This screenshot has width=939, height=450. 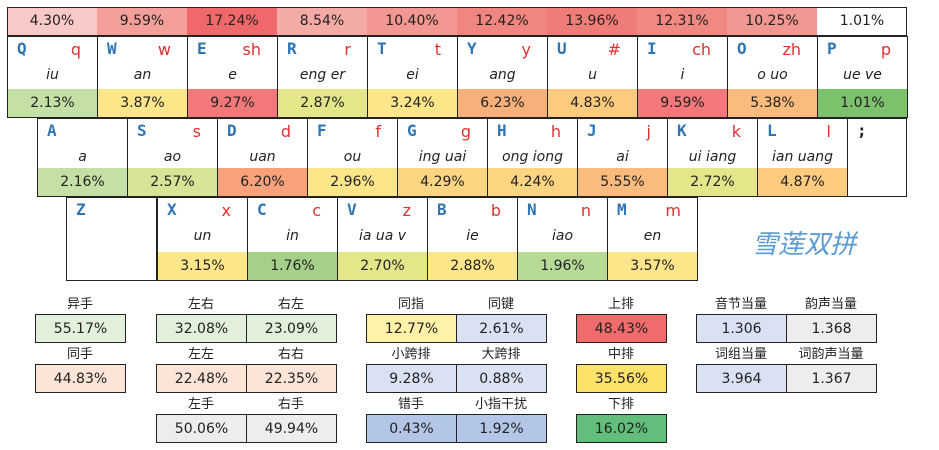 I want to click on key-letter: U, so click(x=562, y=48).